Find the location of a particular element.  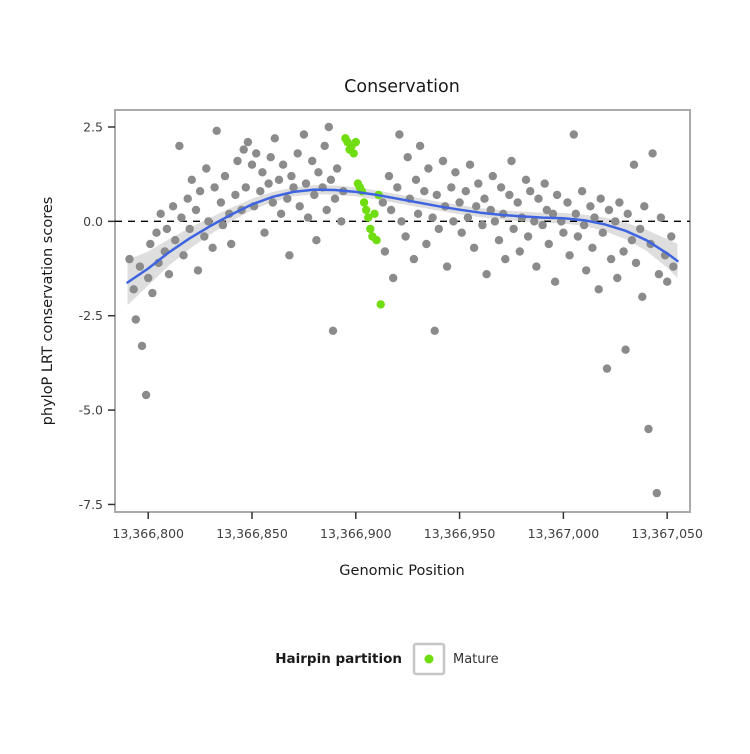

y-axis: 2.5 0.0 -2.5 -5.0 -7.5 is located at coordinates (97, 315).